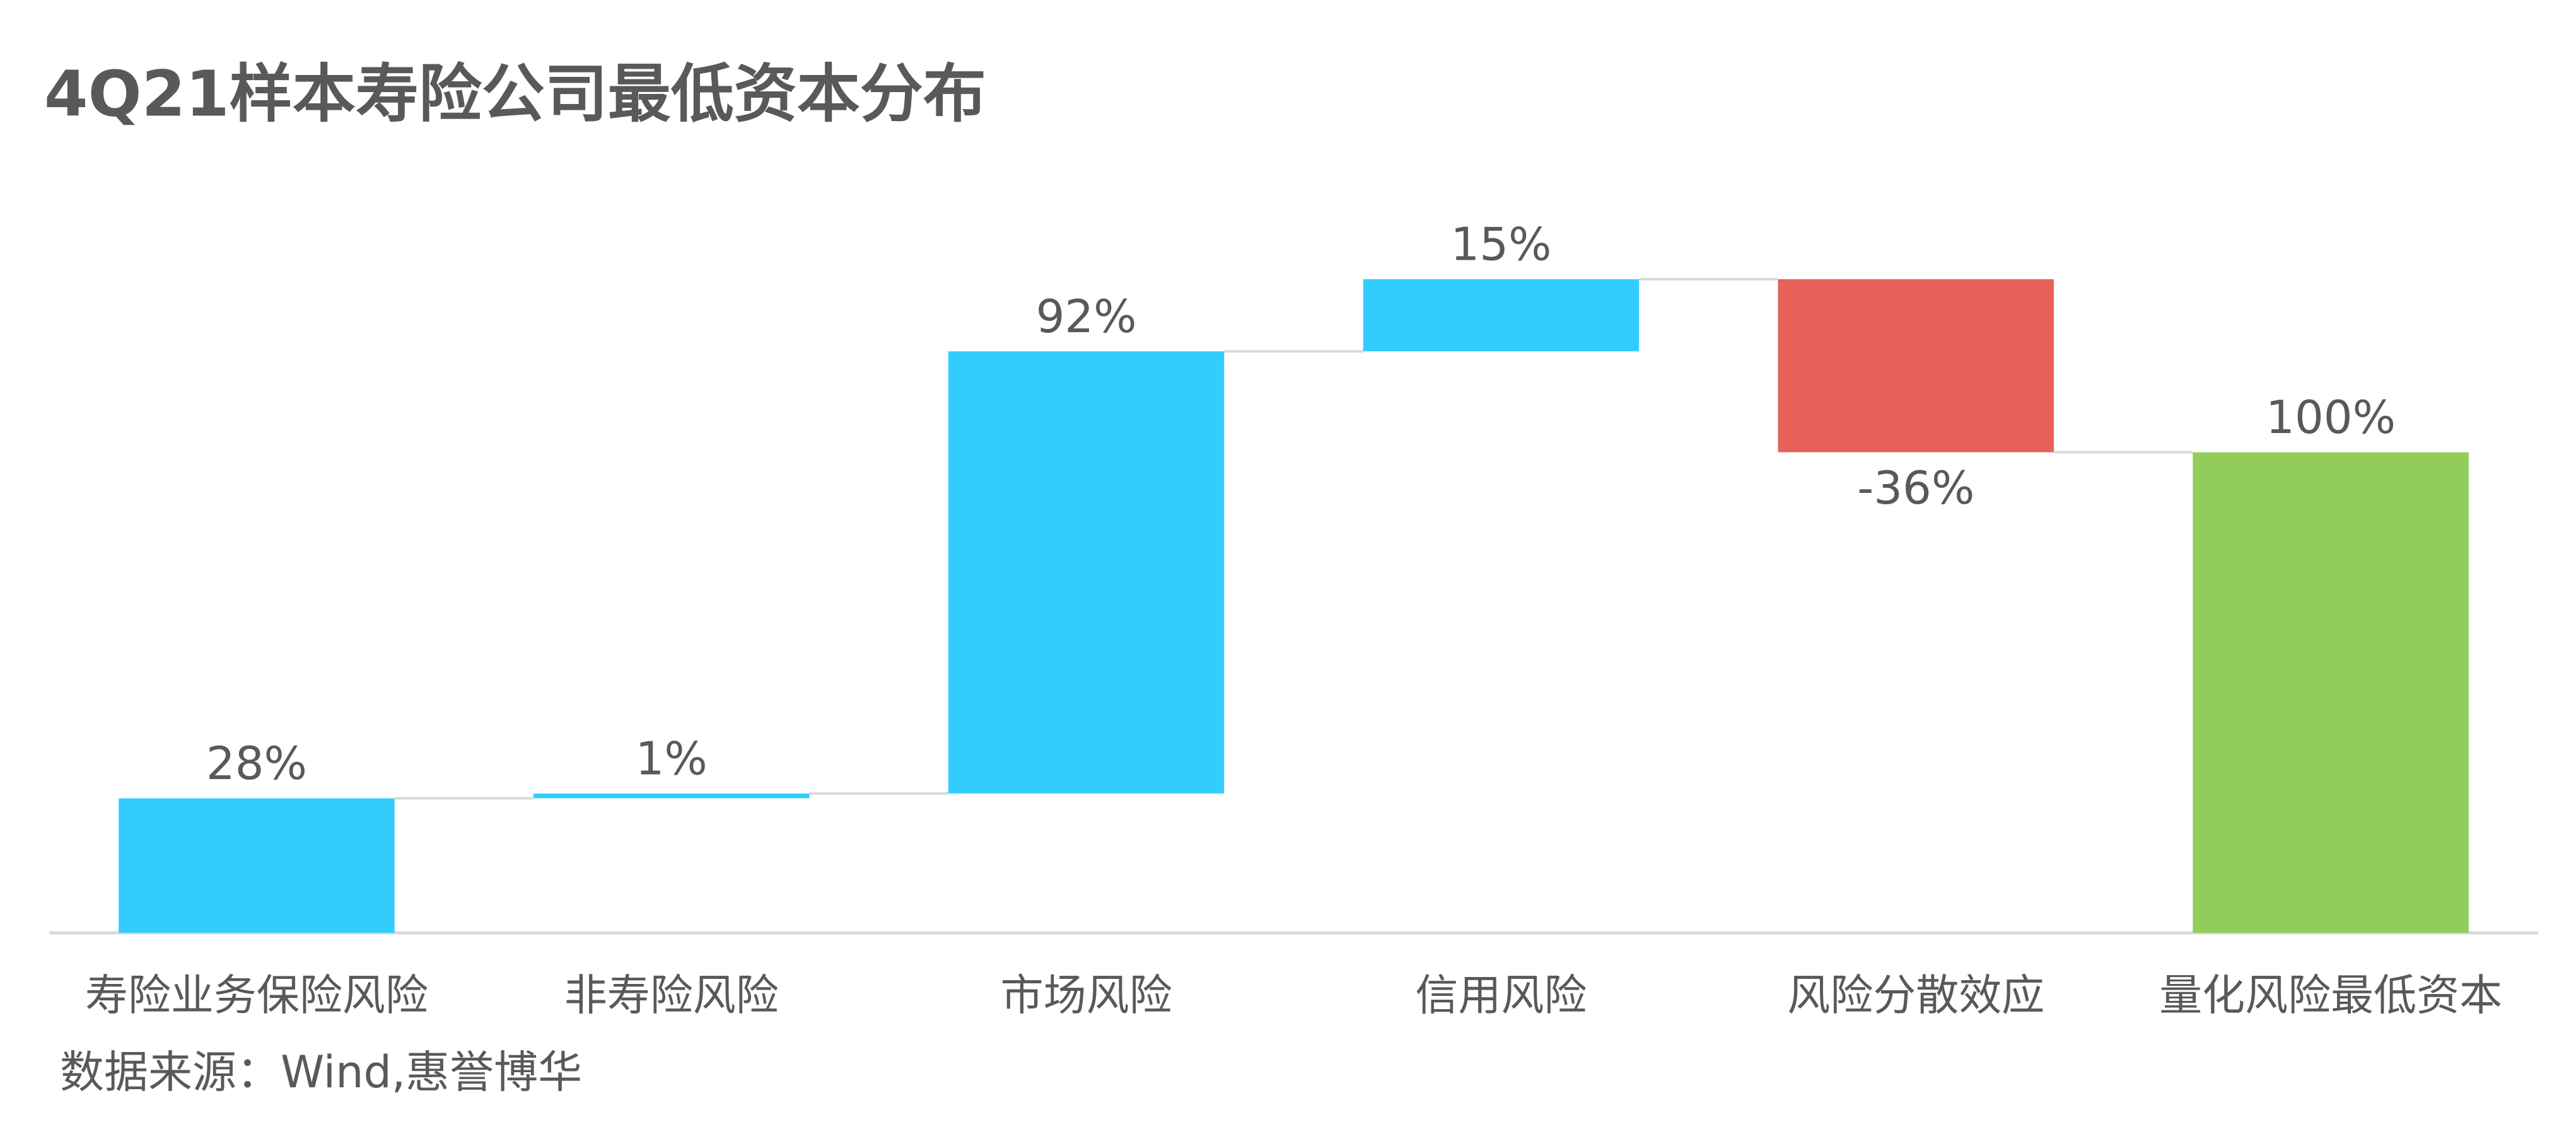 The width and height of the screenshot is (2576, 1139). Describe the element at coordinates (1501, 996) in the screenshot. I see `x-tick-label: 信用风险` at that location.